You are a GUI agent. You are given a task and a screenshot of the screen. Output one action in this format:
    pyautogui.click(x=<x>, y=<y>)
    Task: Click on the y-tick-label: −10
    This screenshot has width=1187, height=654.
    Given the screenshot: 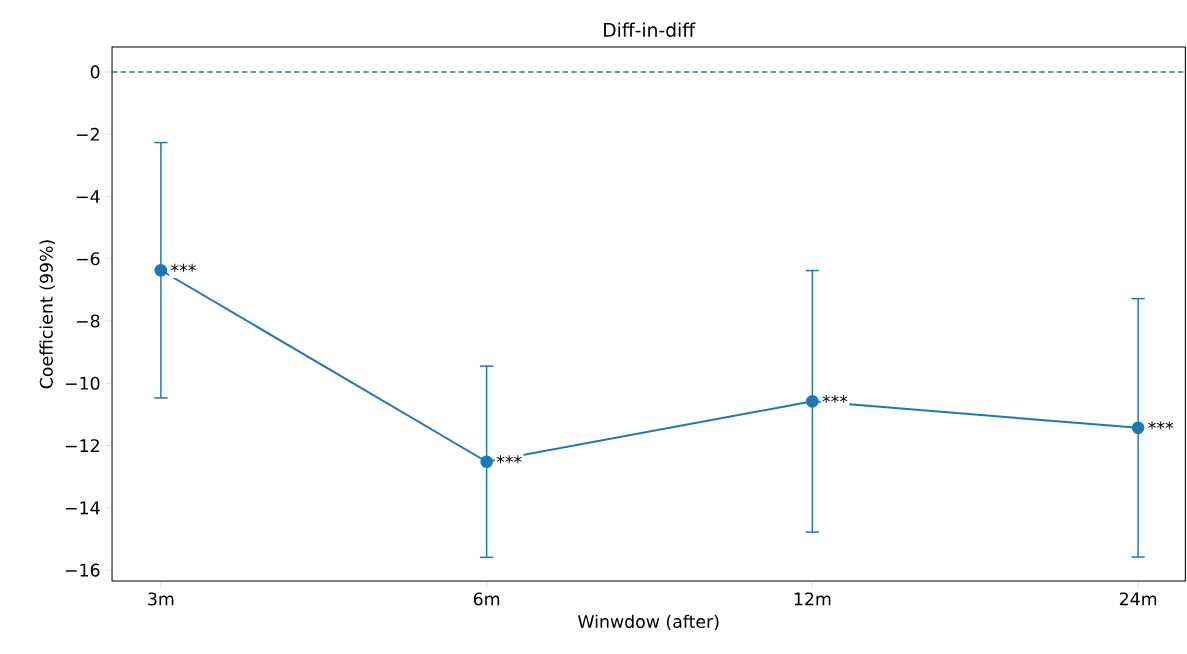 What is the action you would take?
    pyautogui.click(x=82, y=383)
    